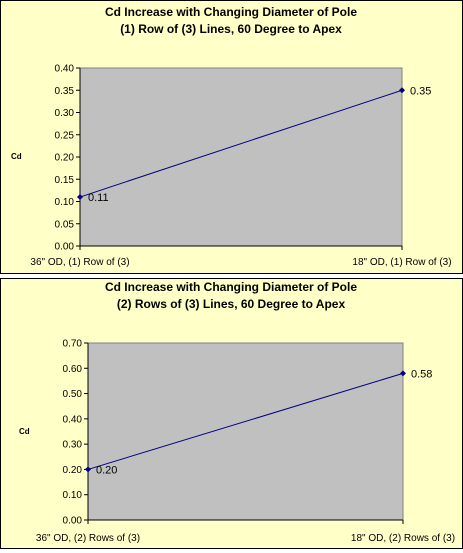  I want to click on chart-subtitle: (1) Row of (3) Lines, 60 Degree to Apex, so click(231, 29).